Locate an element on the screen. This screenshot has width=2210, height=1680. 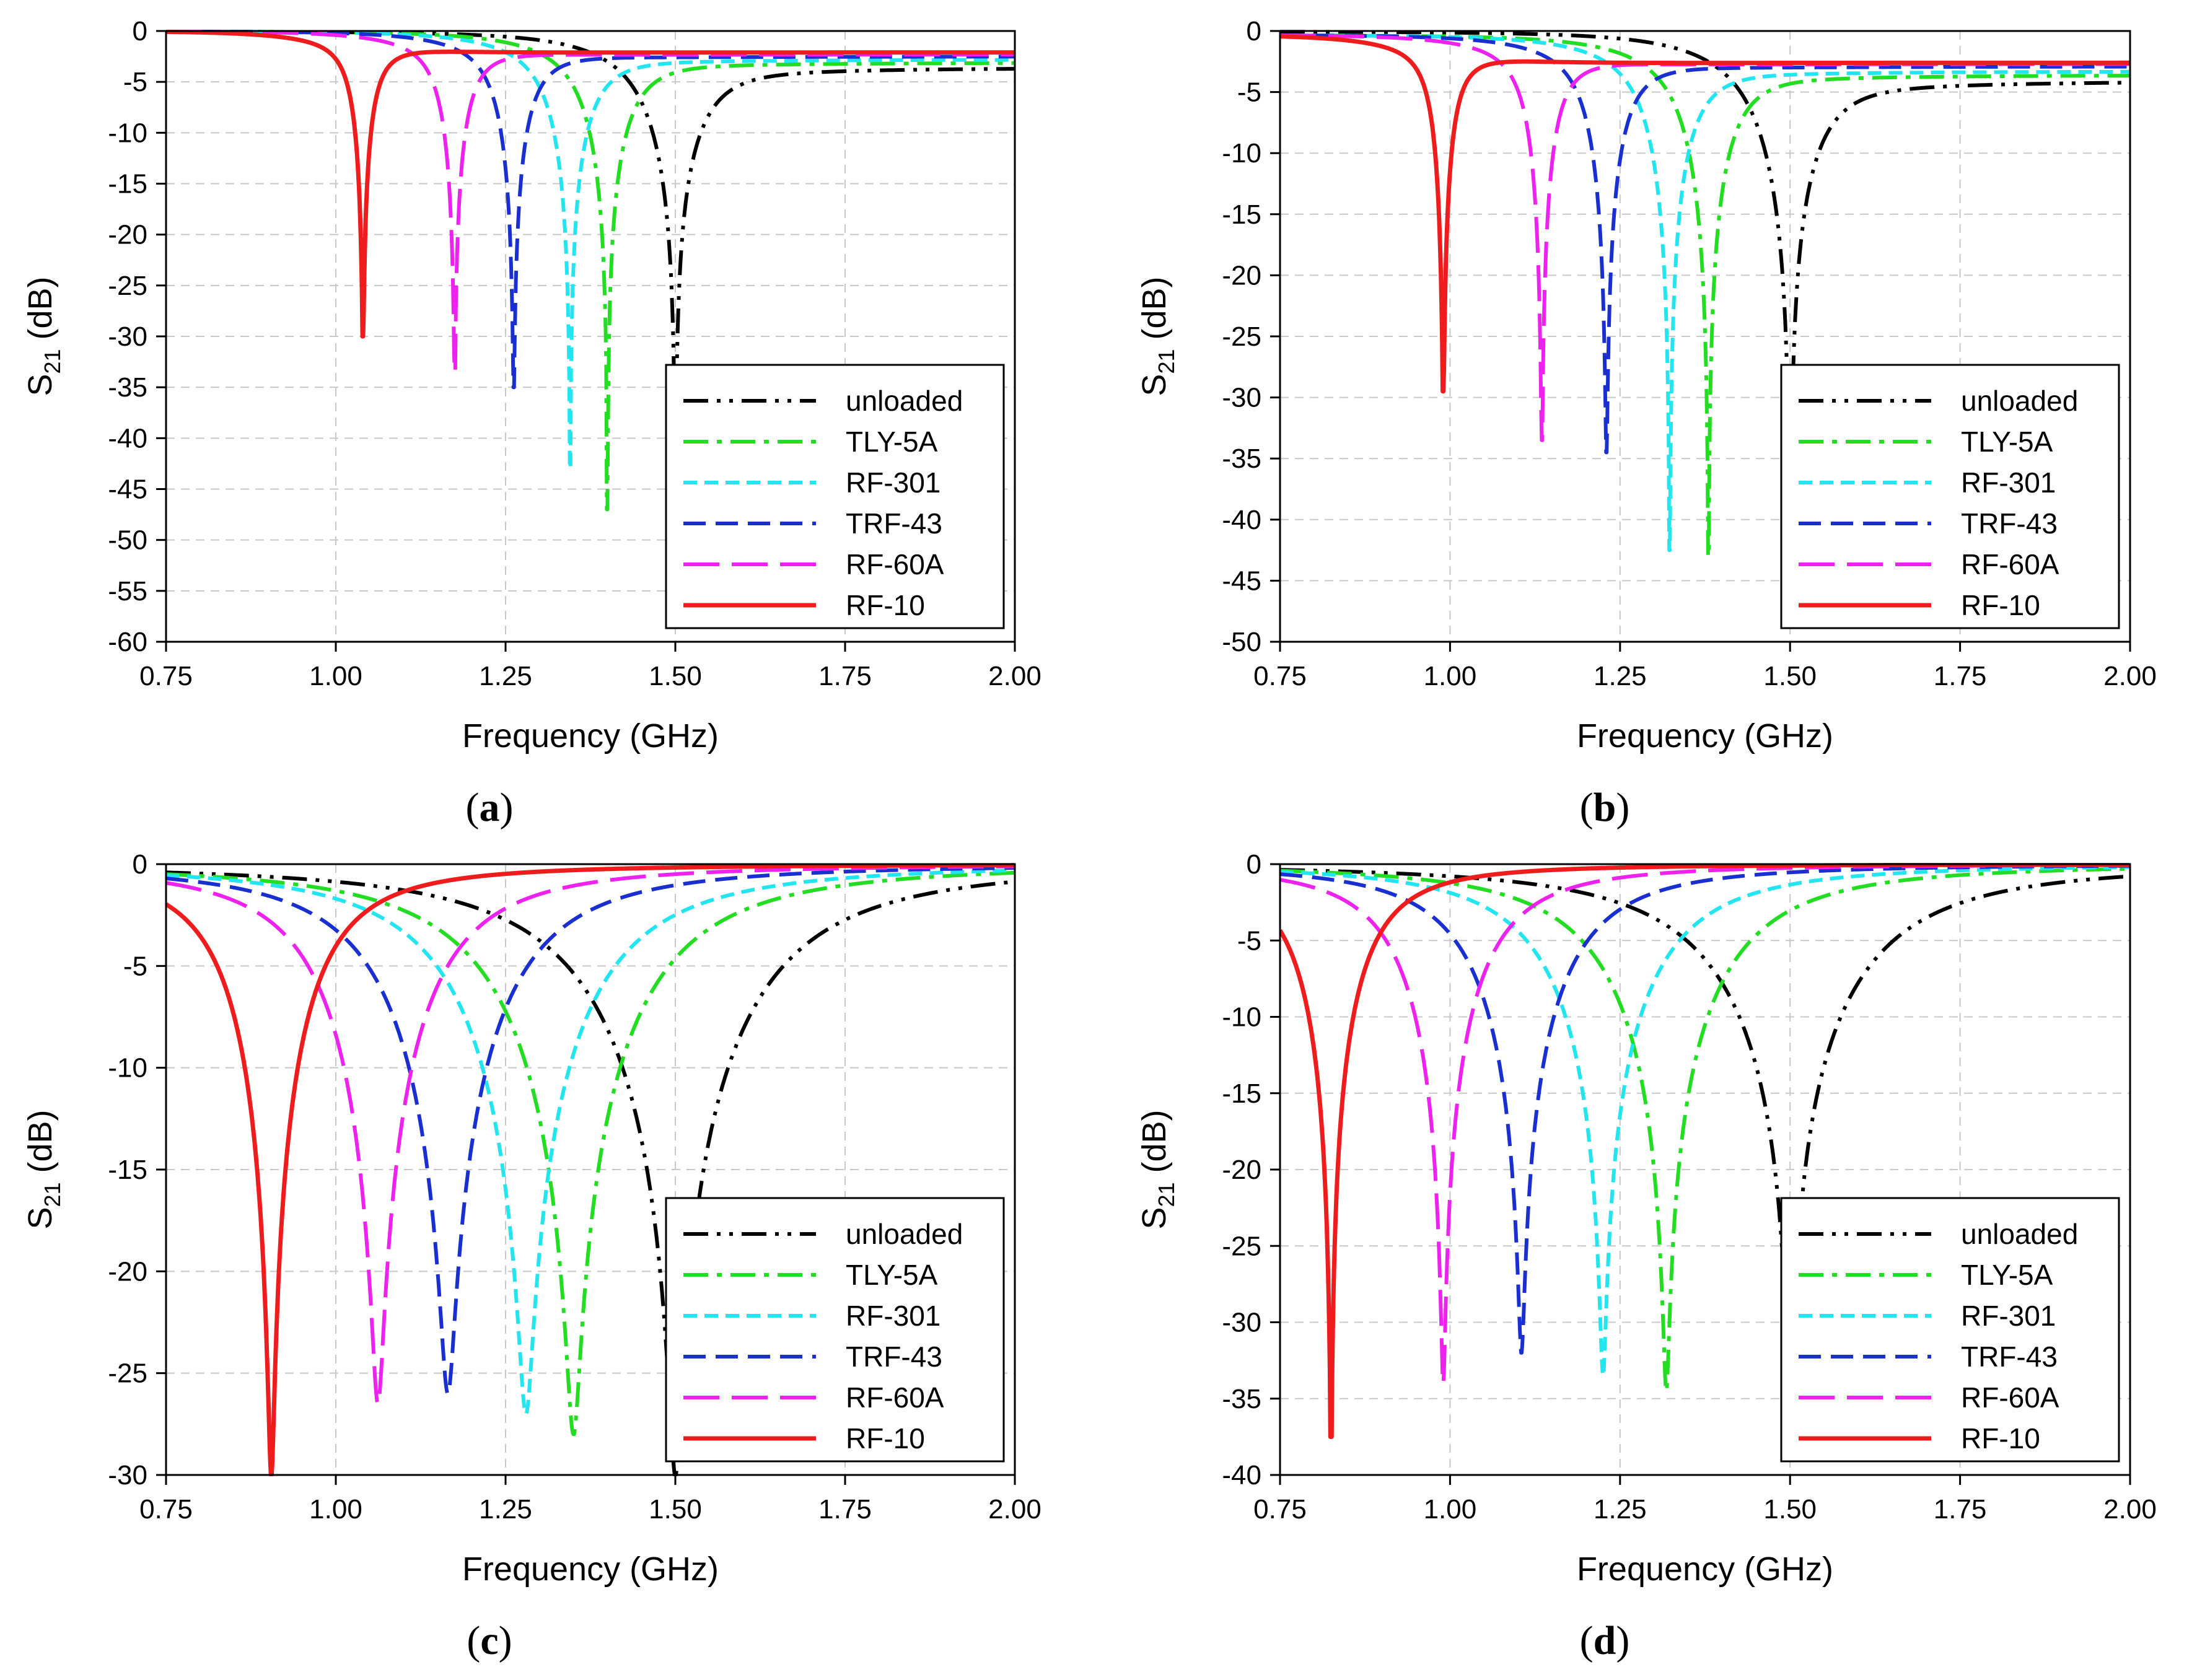
y-tick-label: -15 is located at coordinates (1241, 214).